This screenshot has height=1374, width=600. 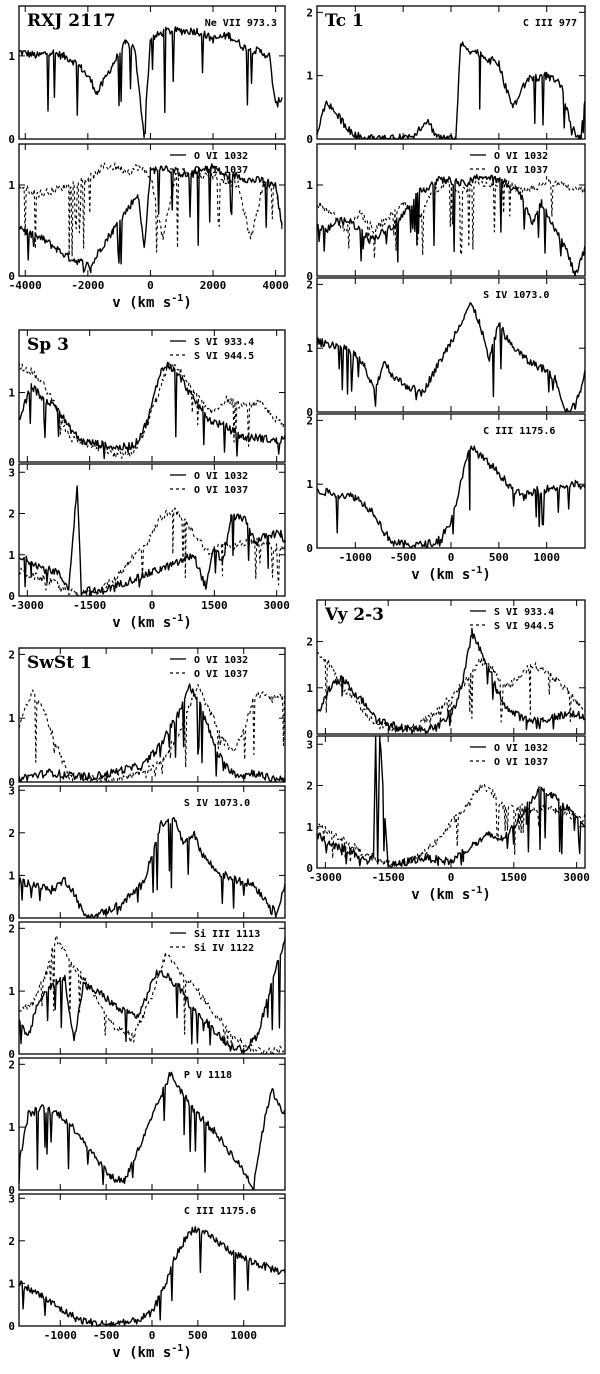 What do you see at coordinates (446, 348) in the screenshot?
I see `panel-11: 0 1 2 S IV 1073.0` at bounding box center [446, 348].